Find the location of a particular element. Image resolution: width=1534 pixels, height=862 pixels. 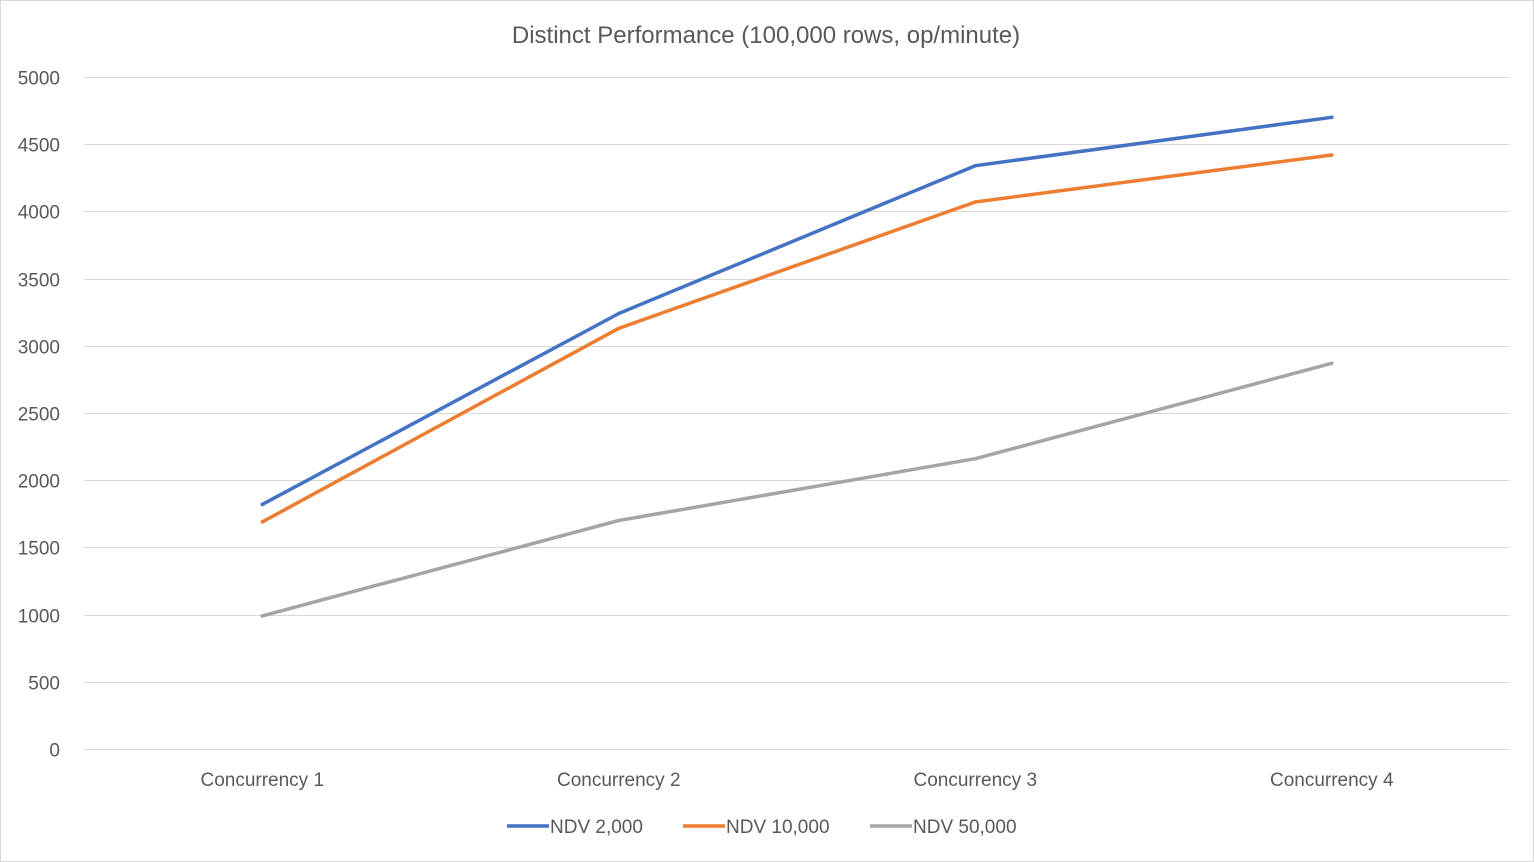

legend: NDV 2,000 NDV 10,000 NDV 50,000 is located at coordinates (762, 827).